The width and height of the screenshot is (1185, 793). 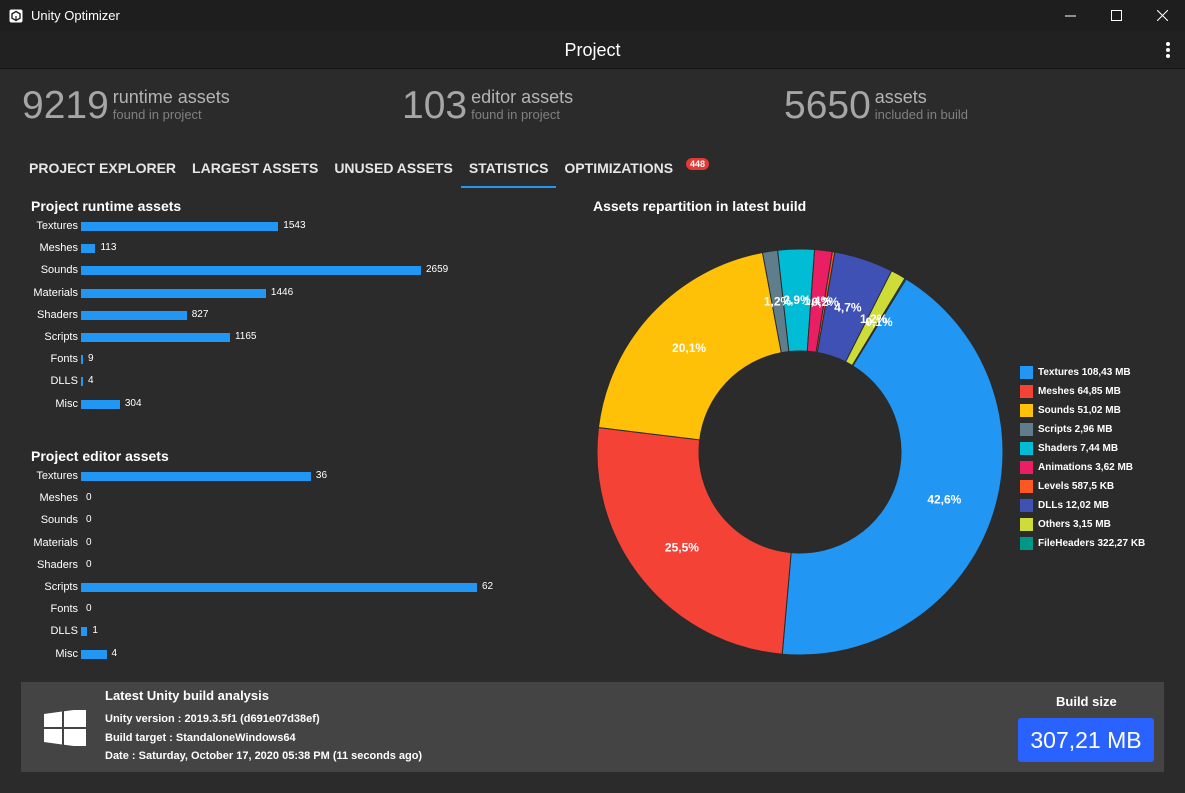 I want to click on maximize-button, so click(x=1116, y=15).